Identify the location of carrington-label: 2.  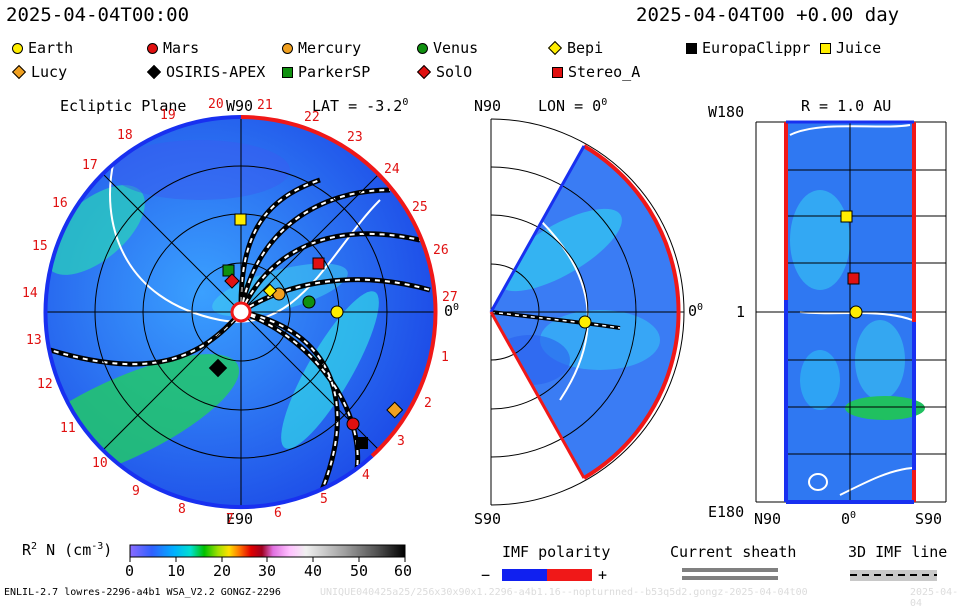
(428, 403).